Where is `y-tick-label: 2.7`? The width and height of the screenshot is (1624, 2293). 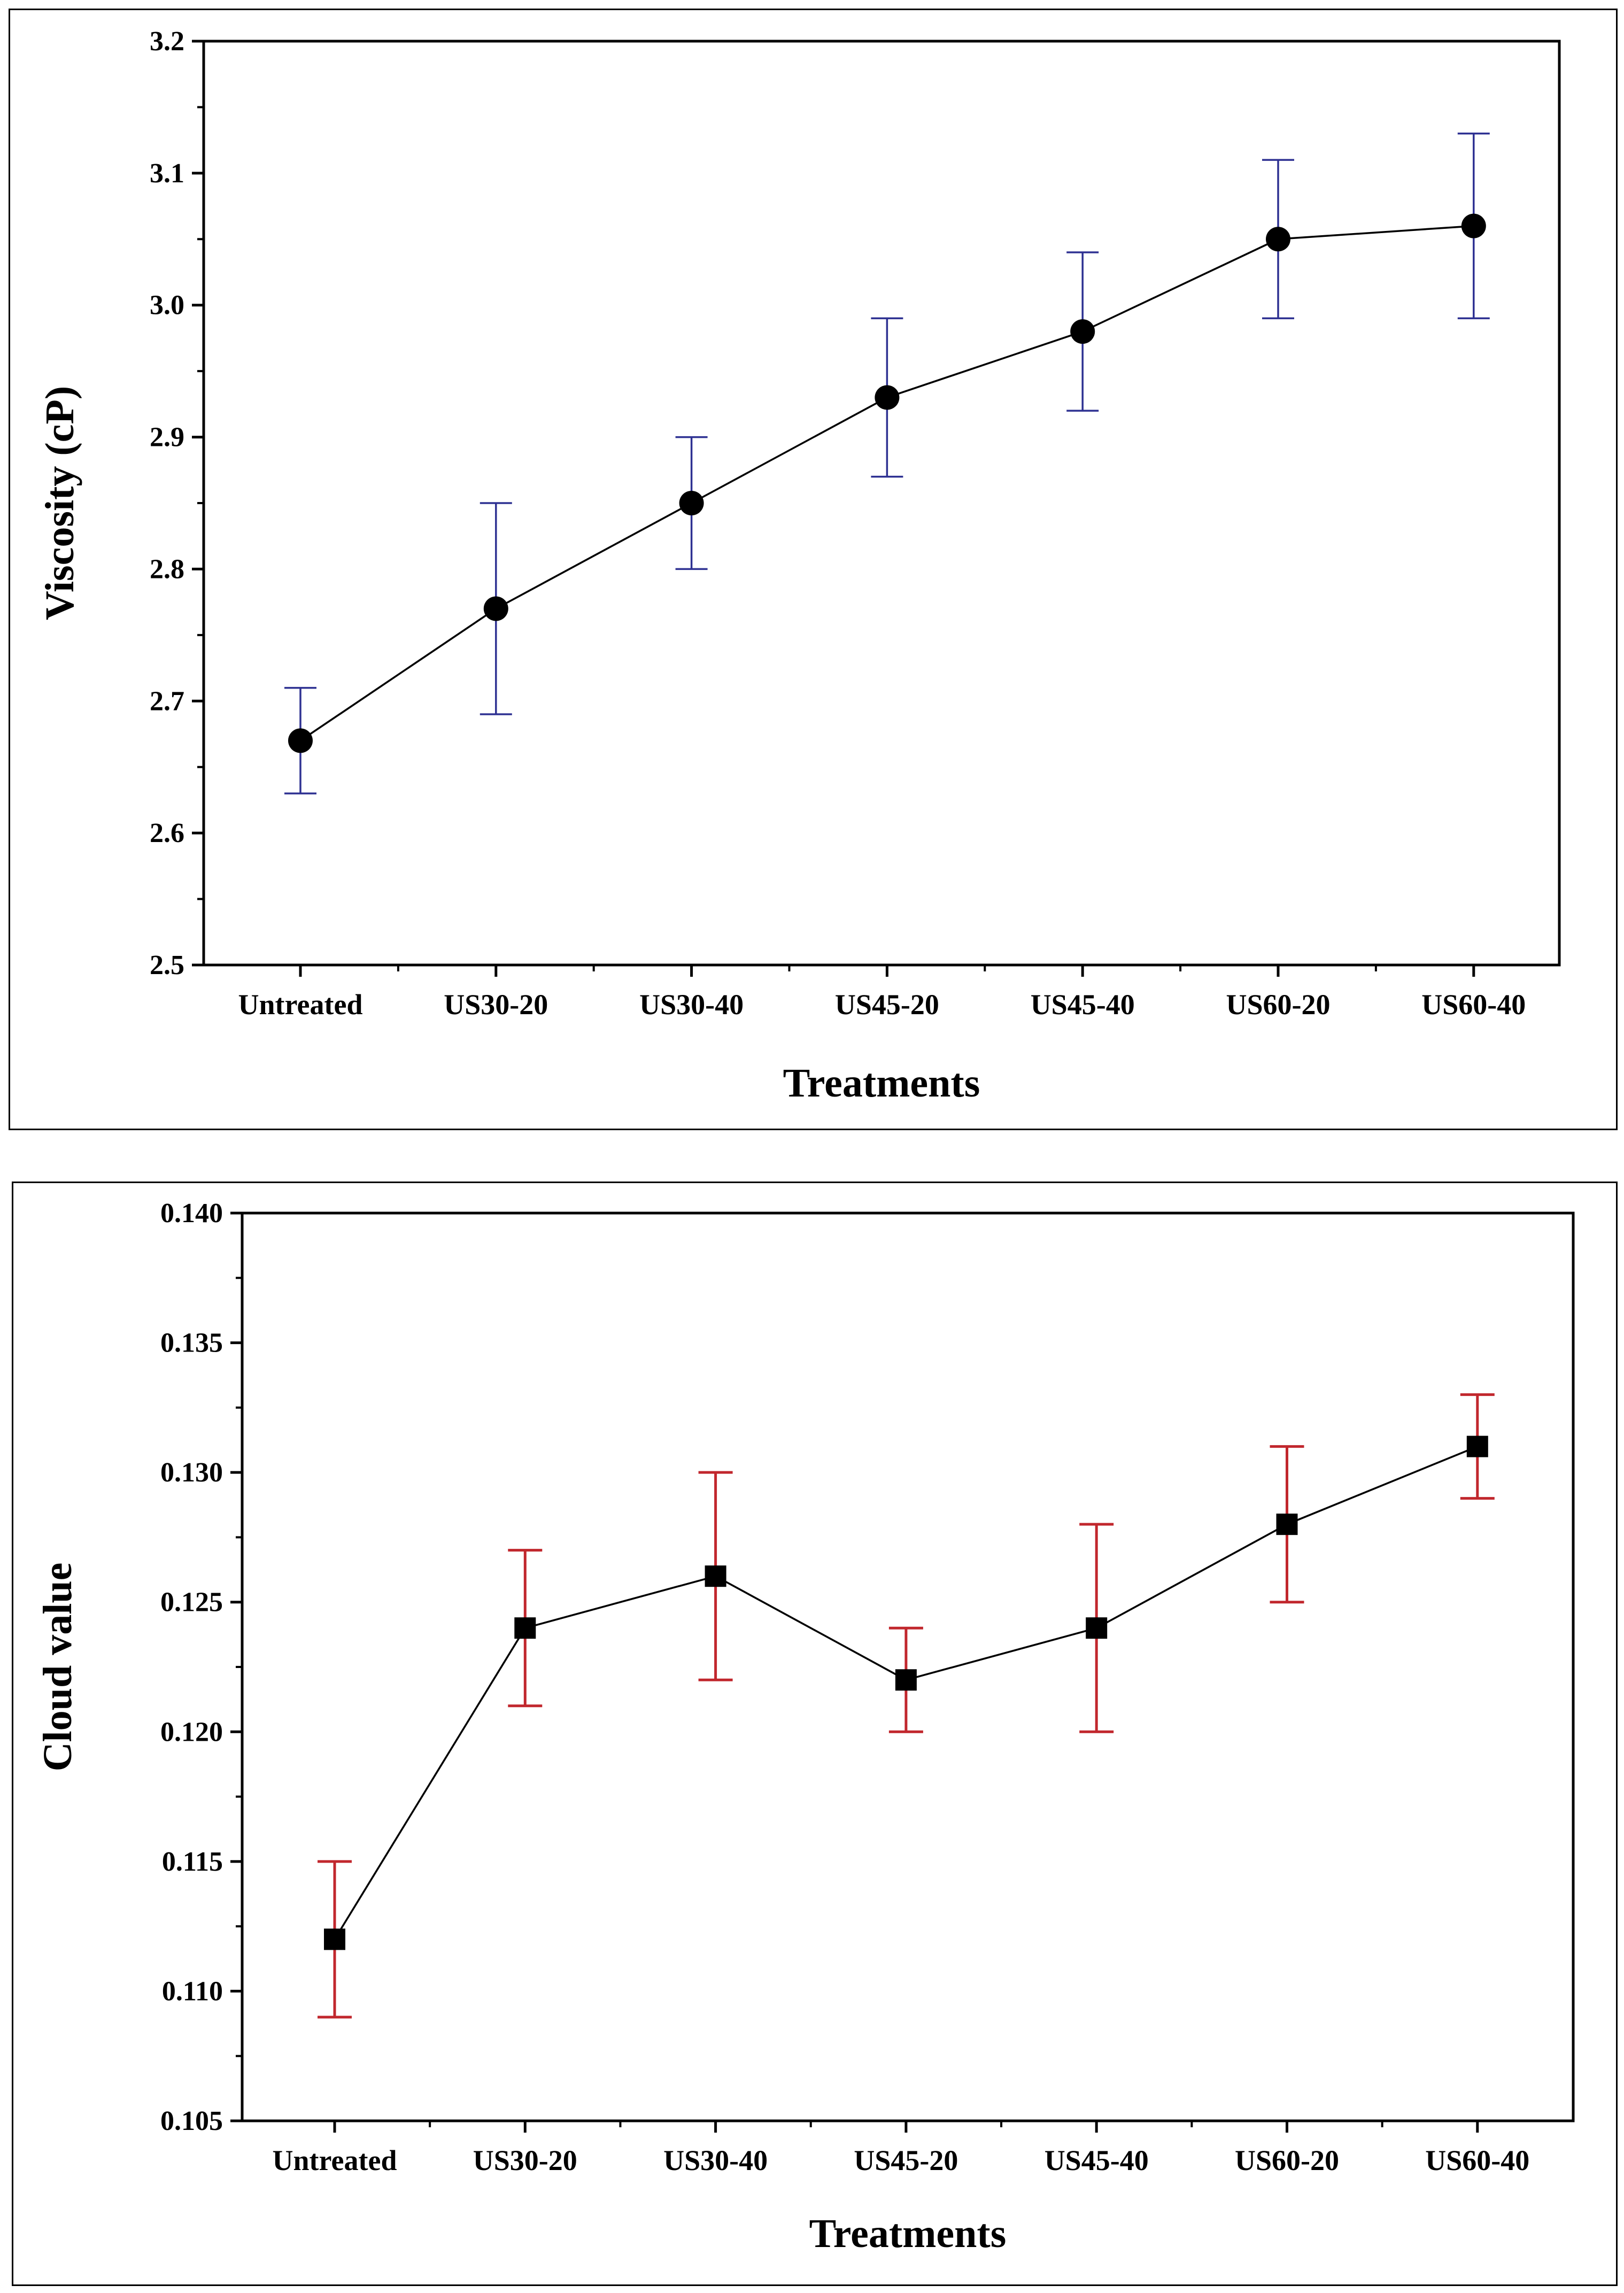 y-tick-label: 2.7 is located at coordinates (167, 701).